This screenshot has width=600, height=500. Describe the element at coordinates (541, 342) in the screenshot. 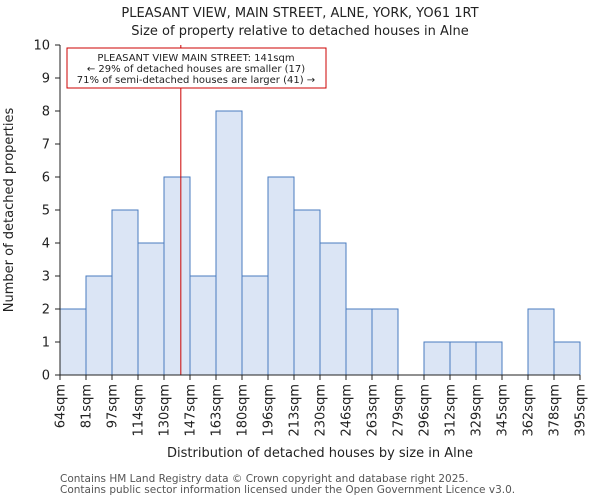

I see `bar-362sqm` at that location.